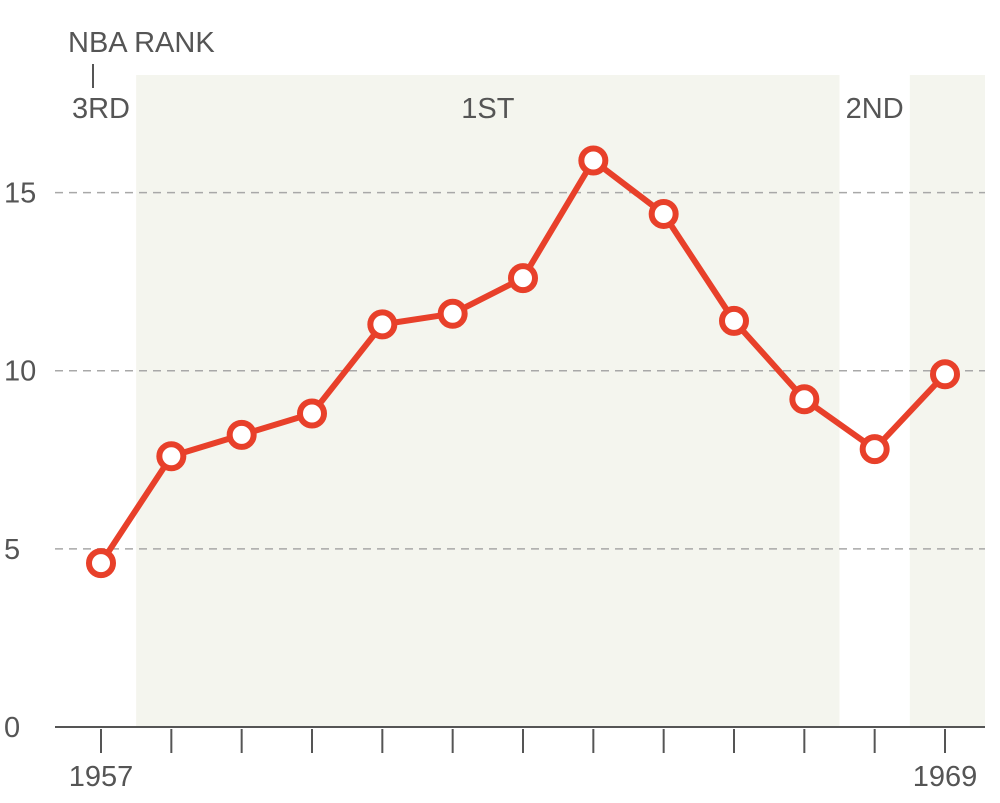 The image size is (1000, 803). Describe the element at coordinates (12, 728) in the screenshot. I see `y-tick-label: 0` at that location.